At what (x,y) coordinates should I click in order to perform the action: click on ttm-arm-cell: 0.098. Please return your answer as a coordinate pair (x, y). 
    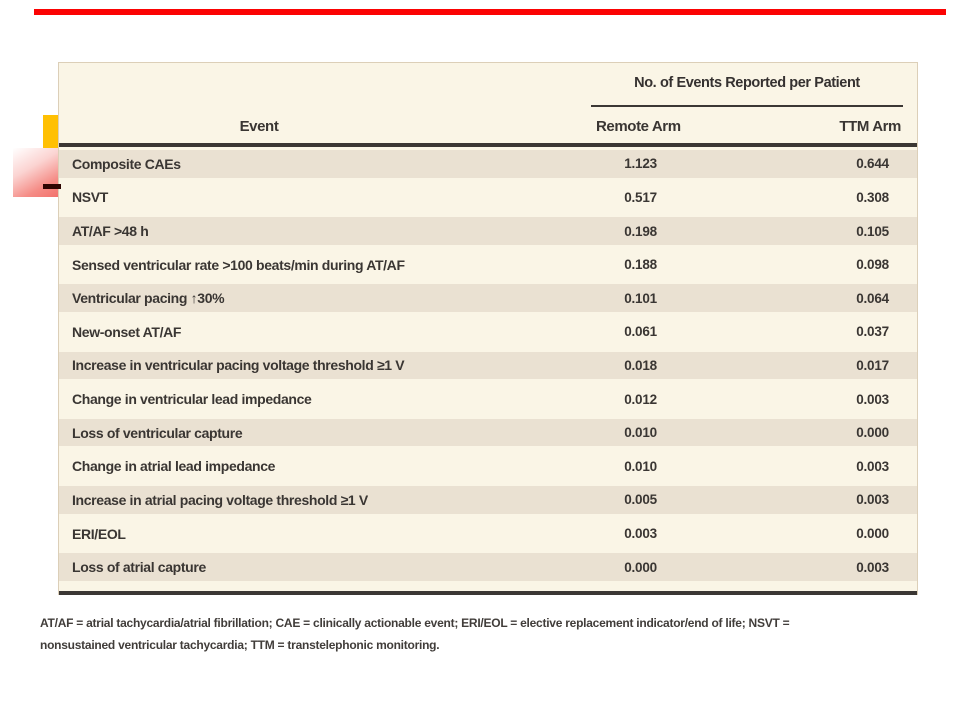
    Looking at the image, I should click on (872, 265).